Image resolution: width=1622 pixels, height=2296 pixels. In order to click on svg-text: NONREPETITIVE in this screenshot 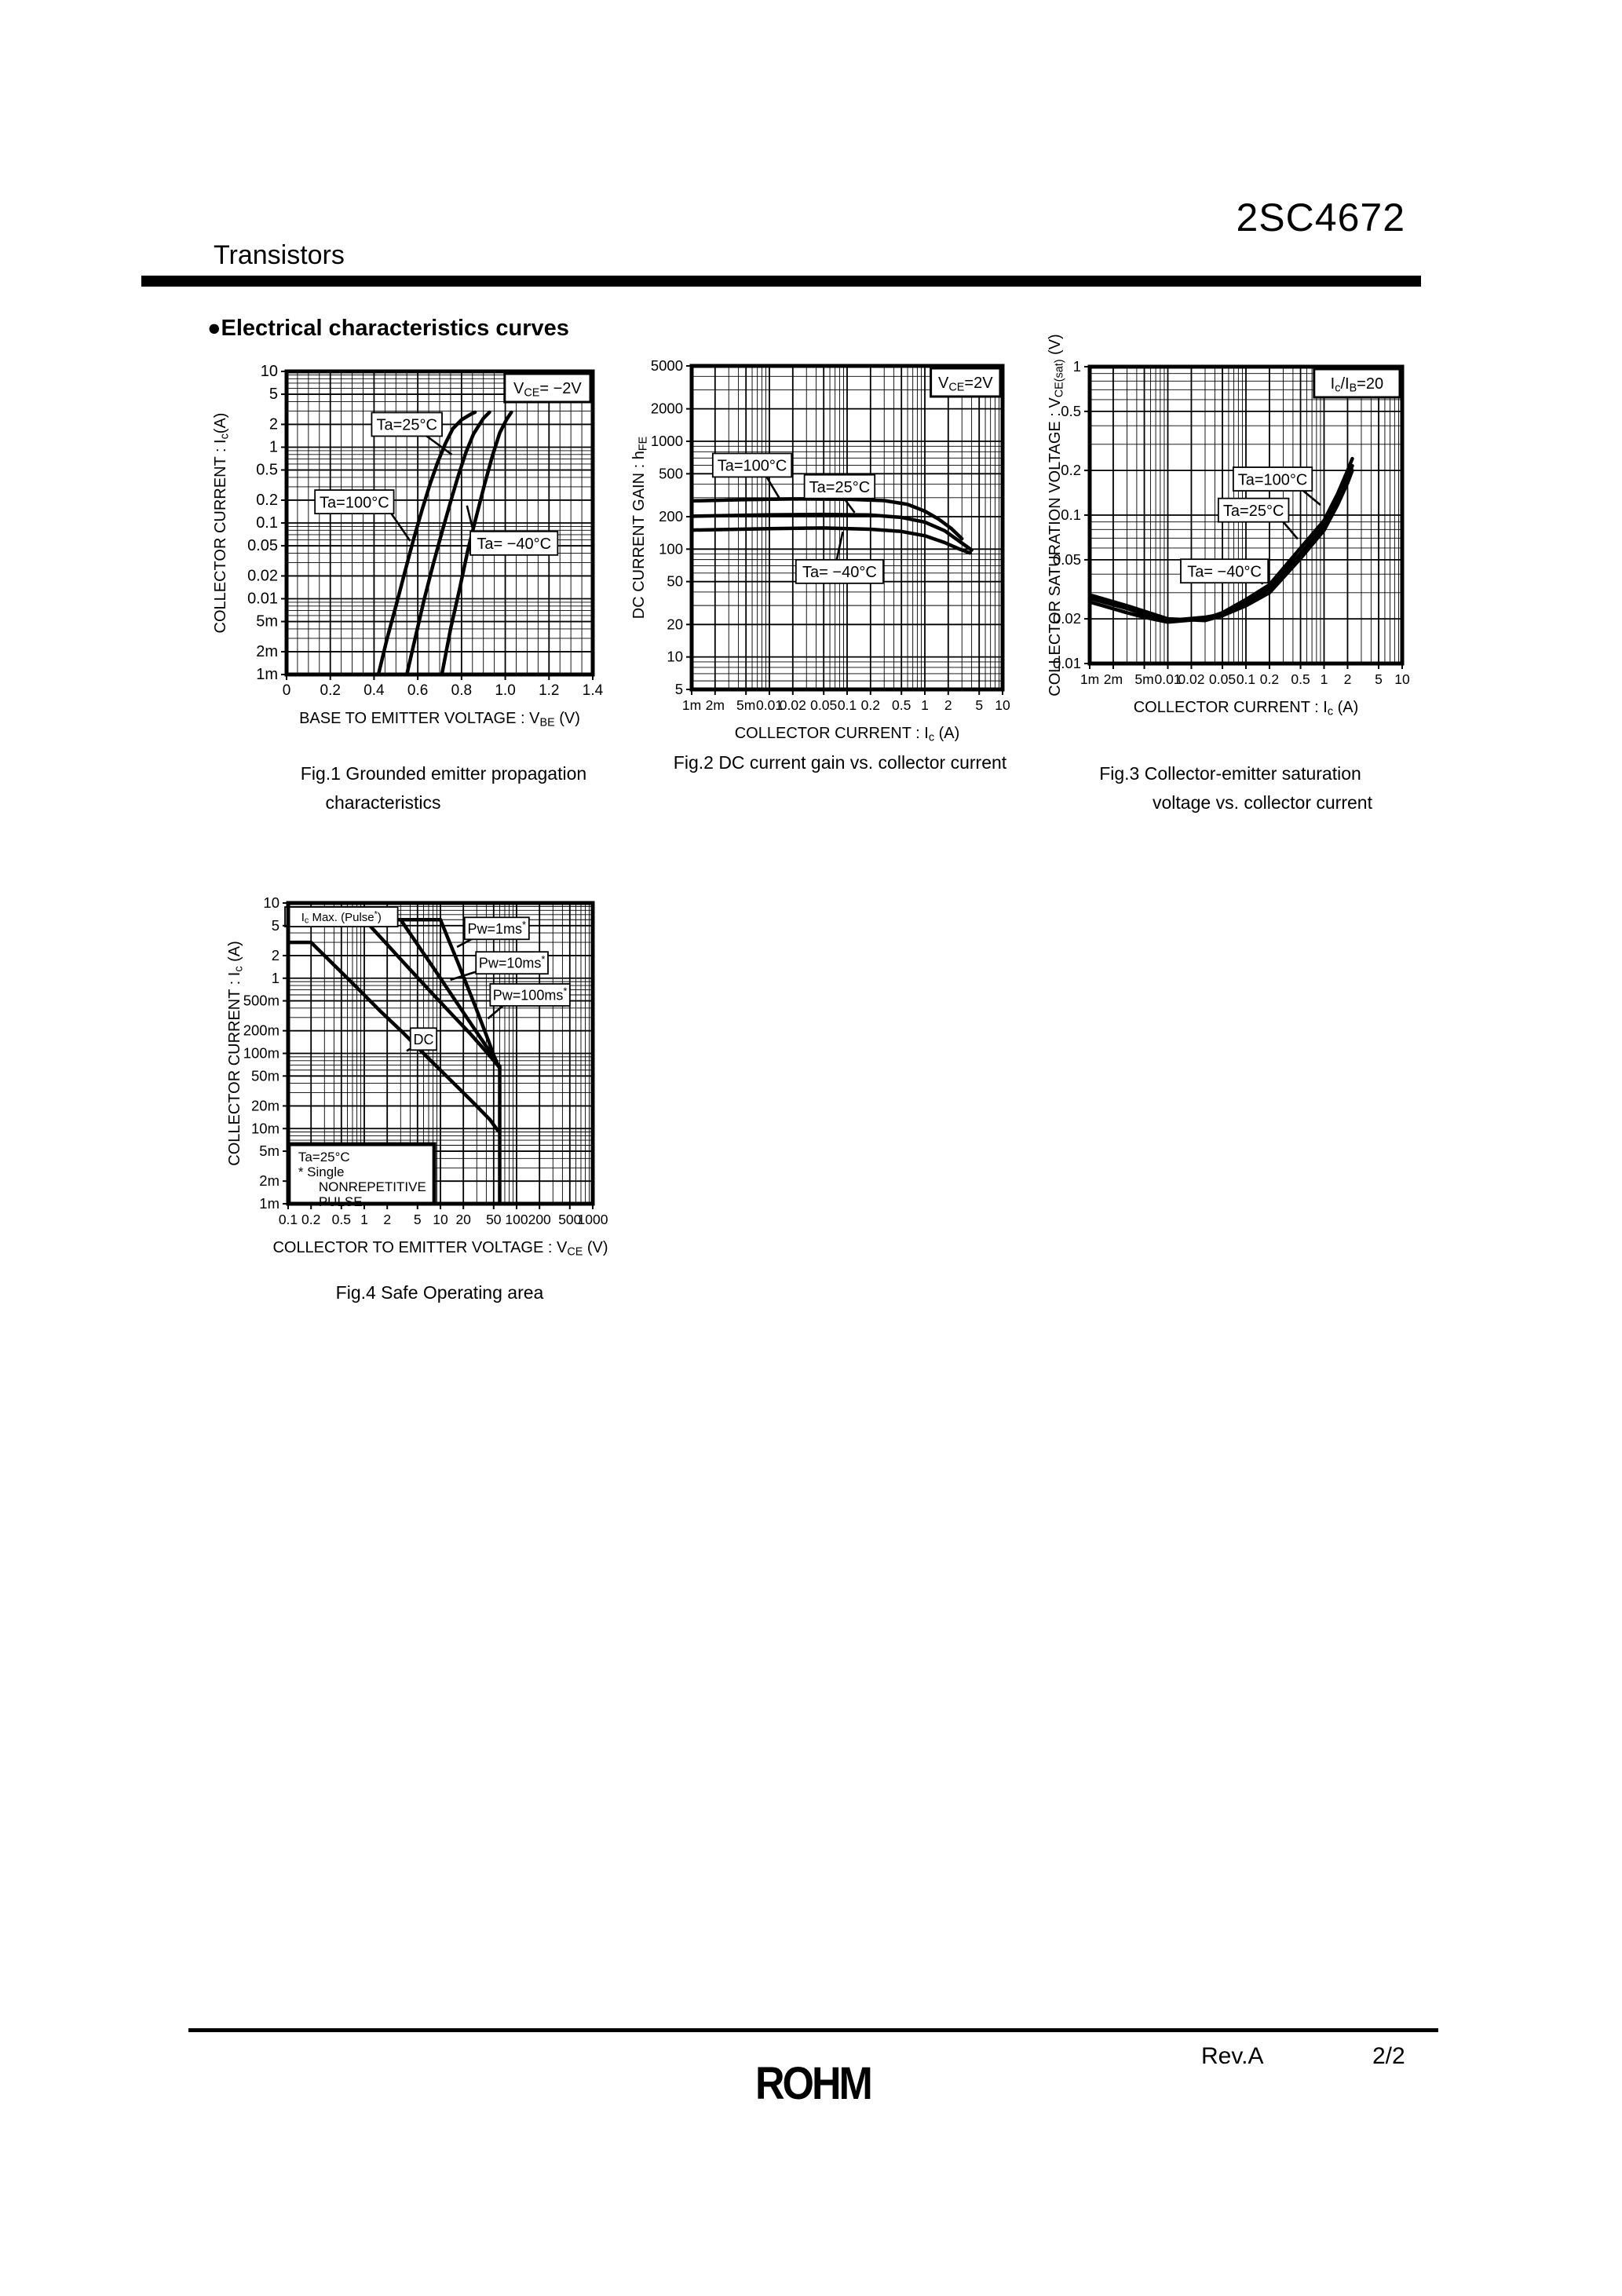, I will do `click(372, 1187)`.